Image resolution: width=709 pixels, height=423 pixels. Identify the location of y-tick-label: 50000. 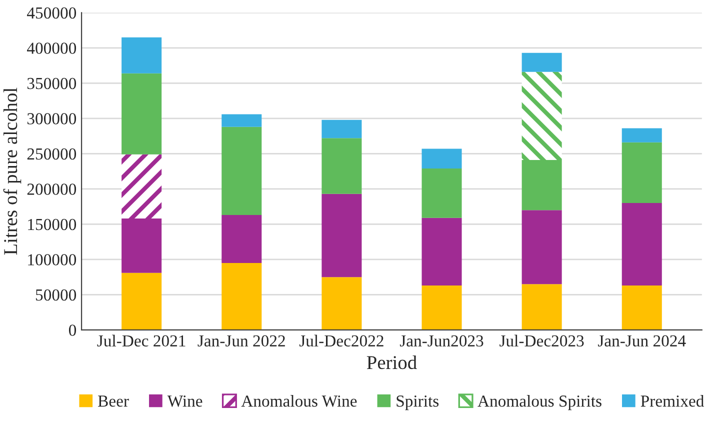
(56, 295).